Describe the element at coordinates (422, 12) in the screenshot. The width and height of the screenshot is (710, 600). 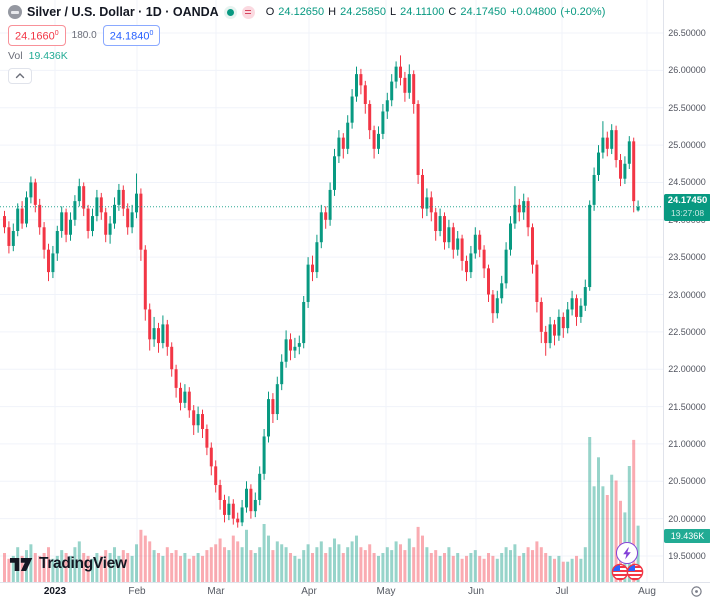
I see `low-value: 24.11100` at that location.